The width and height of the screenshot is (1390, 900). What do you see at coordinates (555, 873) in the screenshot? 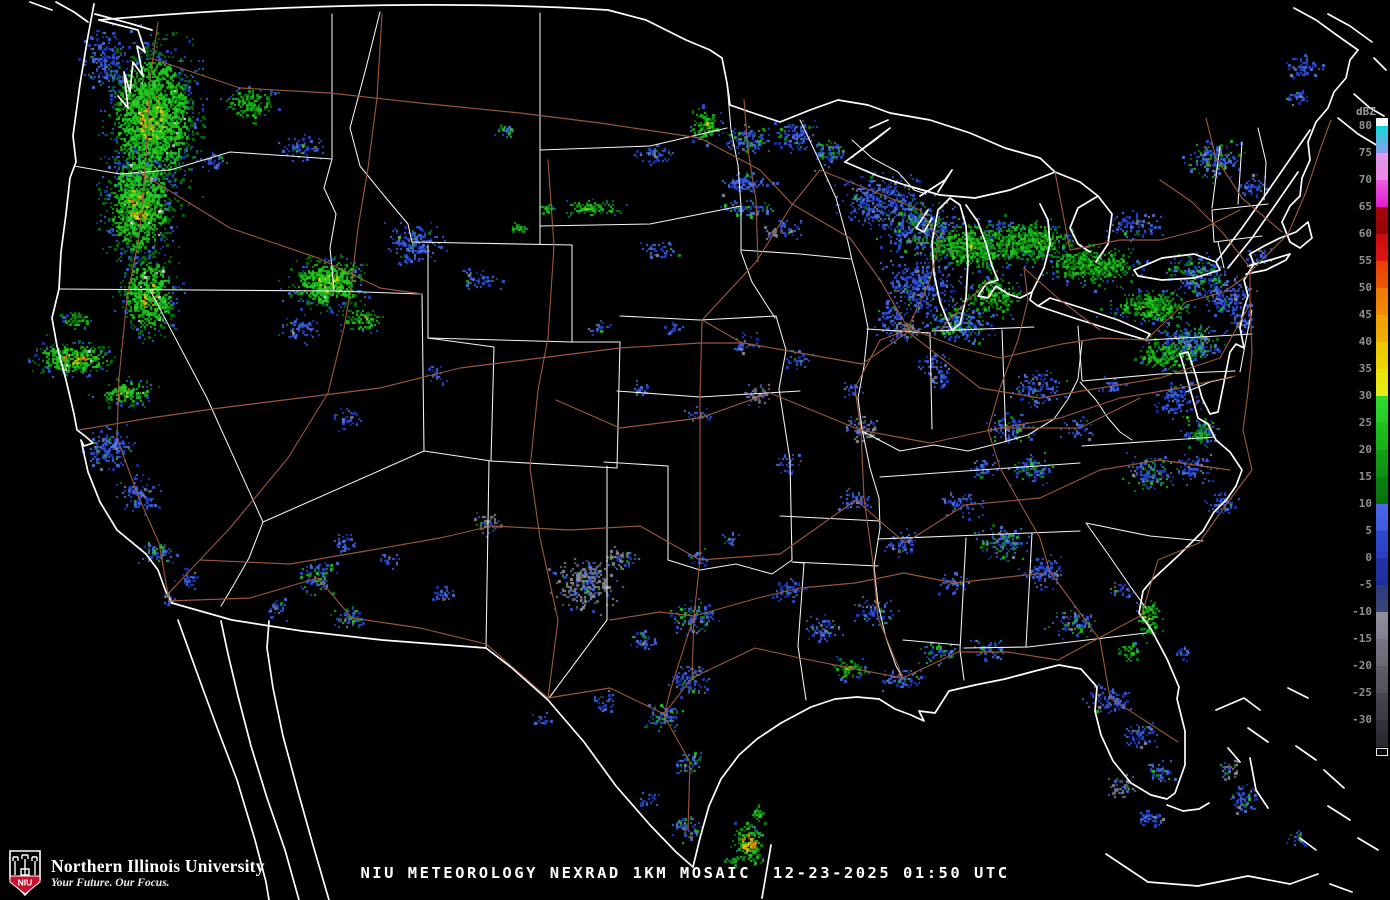
I see `caption-title: NIU METEOROLOGY NEXRAD 1KM MOSAIC` at bounding box center [555, 873].